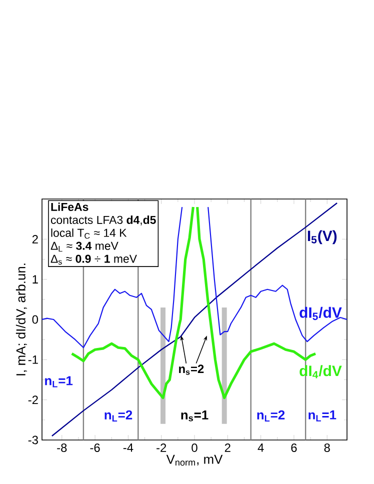 This screenshot has width=374, height=484. What do you see at coordinates (62, 448) in the screenshot?
I see `x-tick-label: -8` at bounding box center [62, 448].